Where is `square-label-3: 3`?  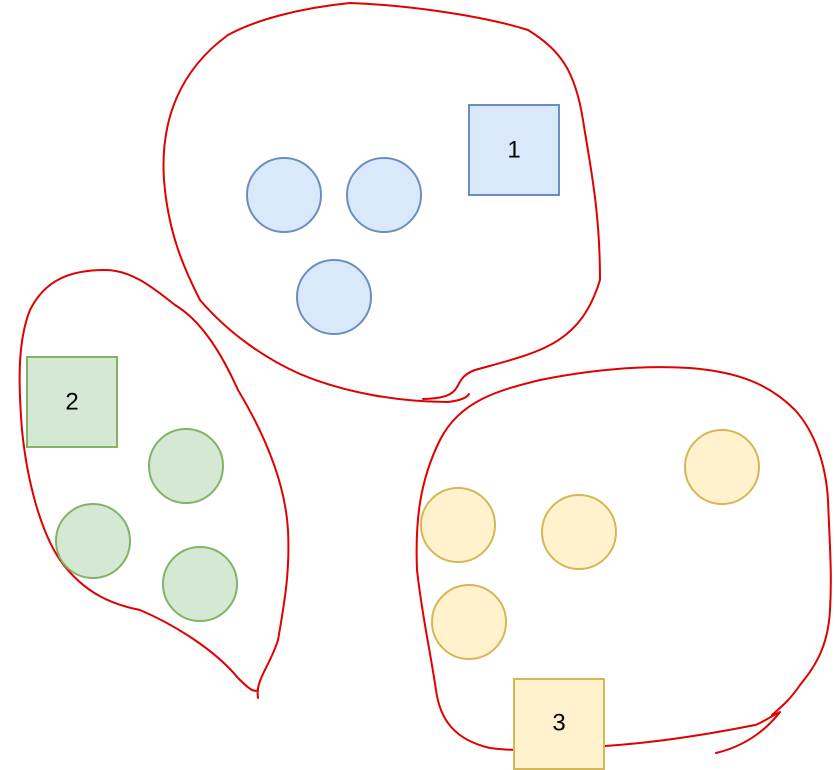
square-label-3: 3 is located at coordinates (558, 722).